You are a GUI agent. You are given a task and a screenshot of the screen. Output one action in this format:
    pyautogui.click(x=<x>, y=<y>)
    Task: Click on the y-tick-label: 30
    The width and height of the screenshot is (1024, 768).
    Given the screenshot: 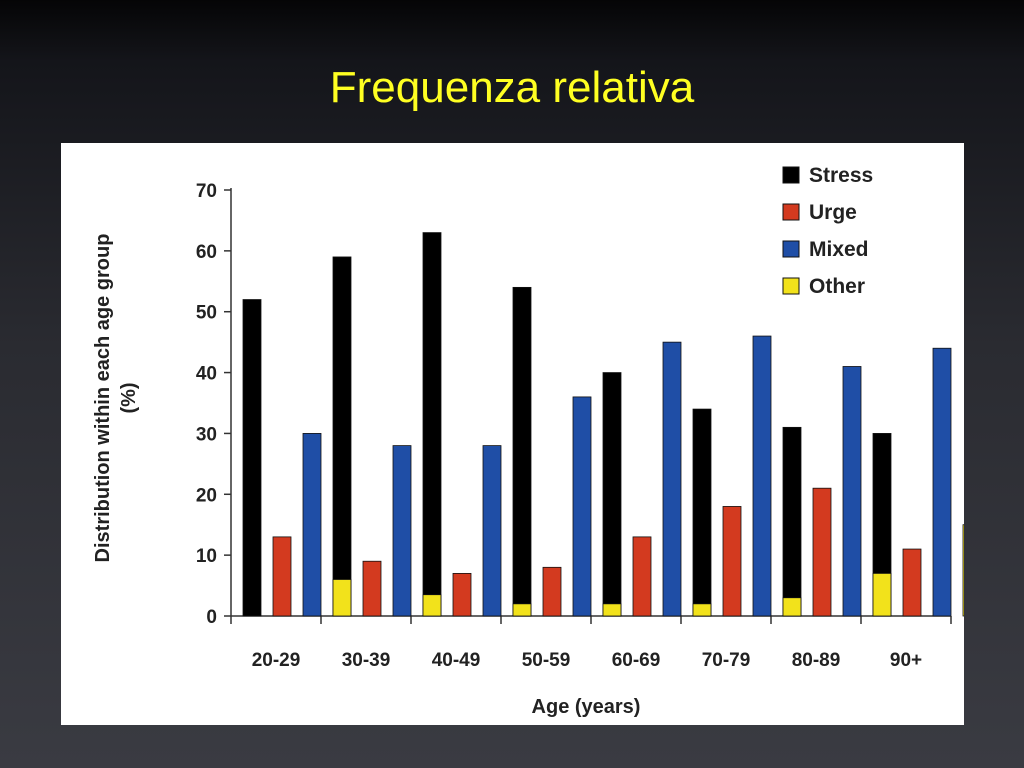 What is the action you would take?
    pyautogui.click(x=206, y=434)
    